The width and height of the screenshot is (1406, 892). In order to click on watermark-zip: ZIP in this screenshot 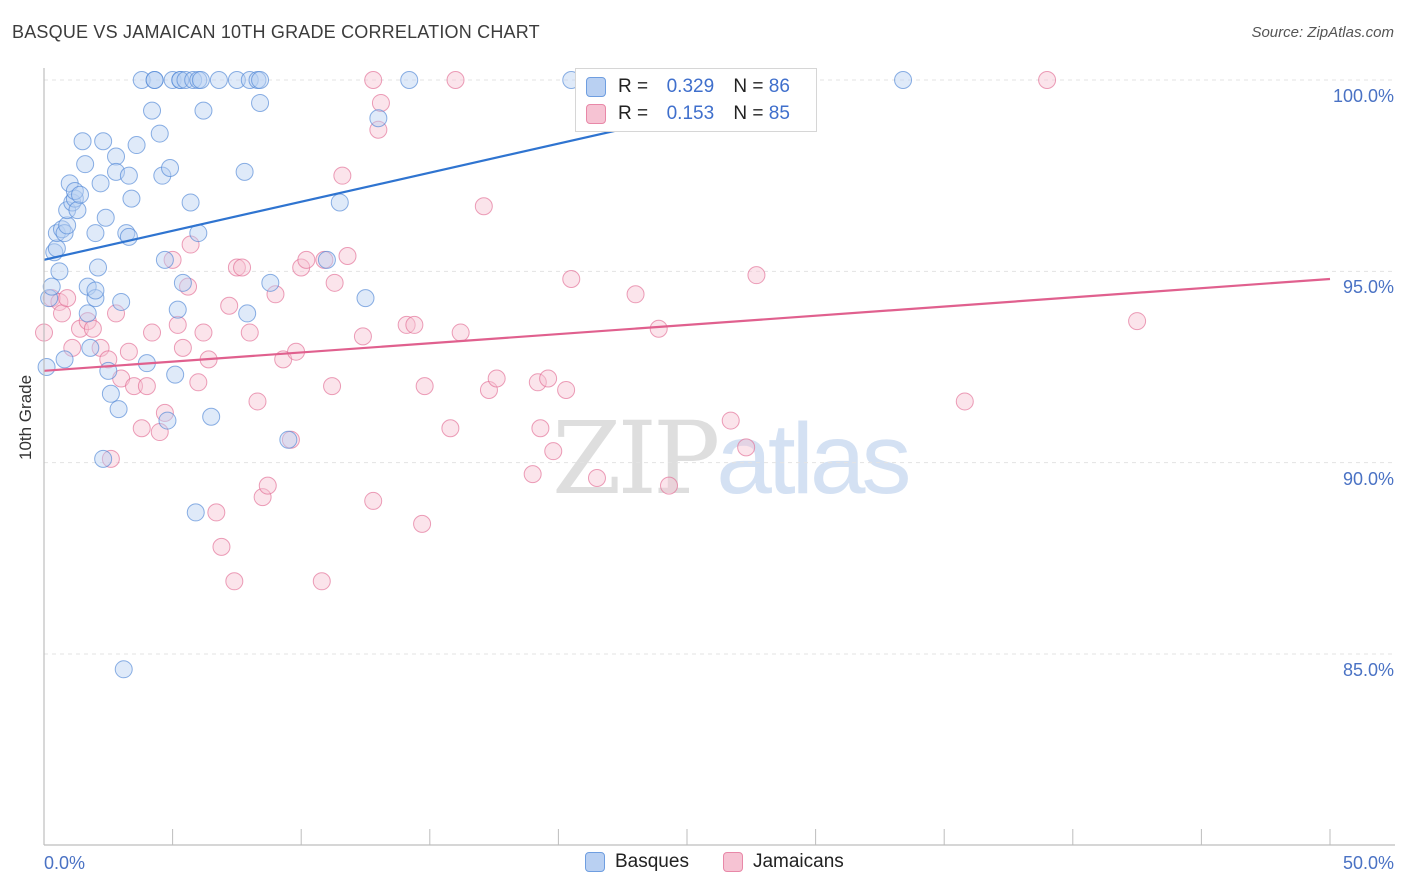, I will do `click(636, 458)`.